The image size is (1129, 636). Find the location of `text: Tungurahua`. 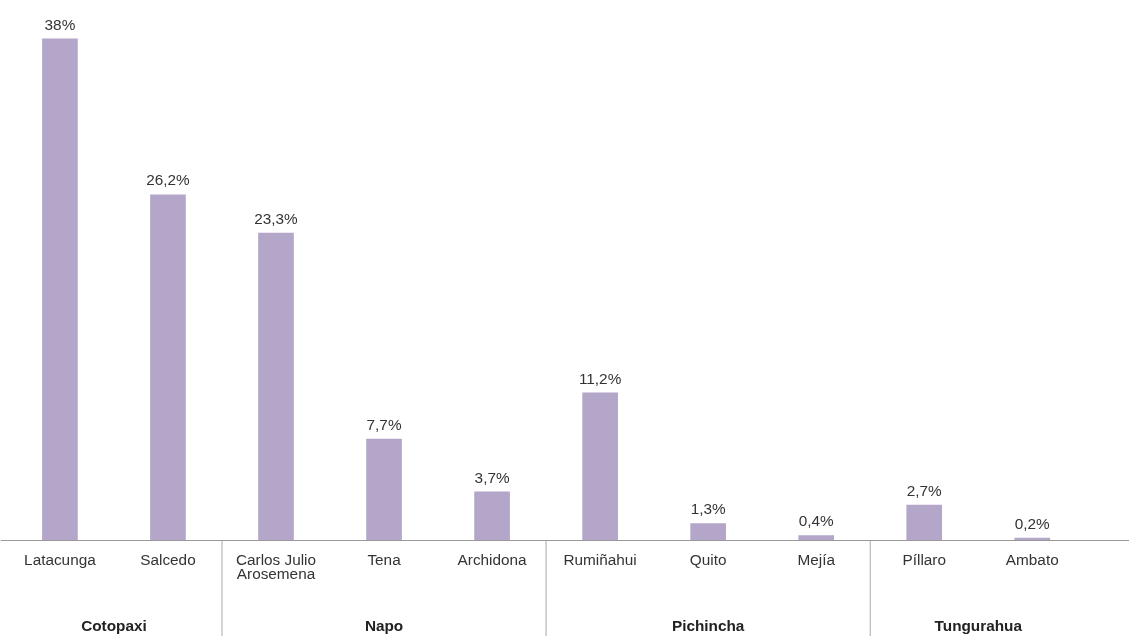

text: Tungurahua is located at coordinates (978, 625).